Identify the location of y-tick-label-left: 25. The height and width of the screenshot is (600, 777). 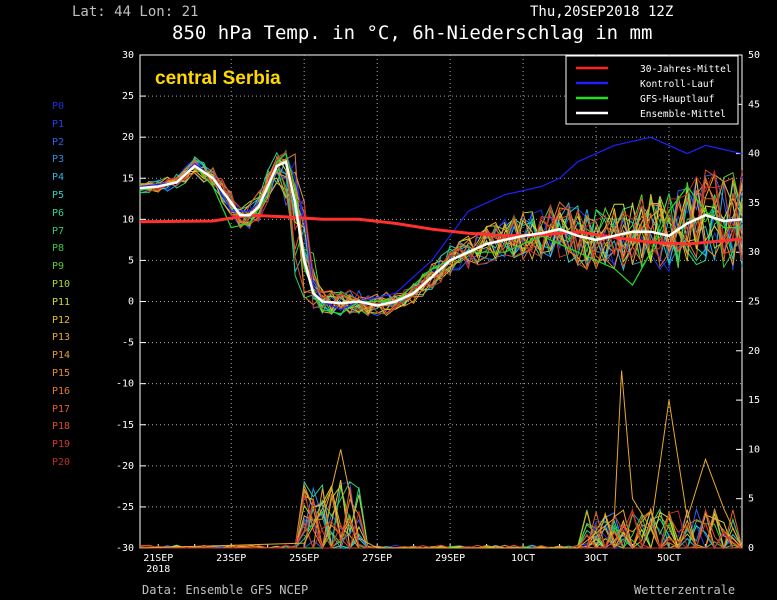
(128, 96).